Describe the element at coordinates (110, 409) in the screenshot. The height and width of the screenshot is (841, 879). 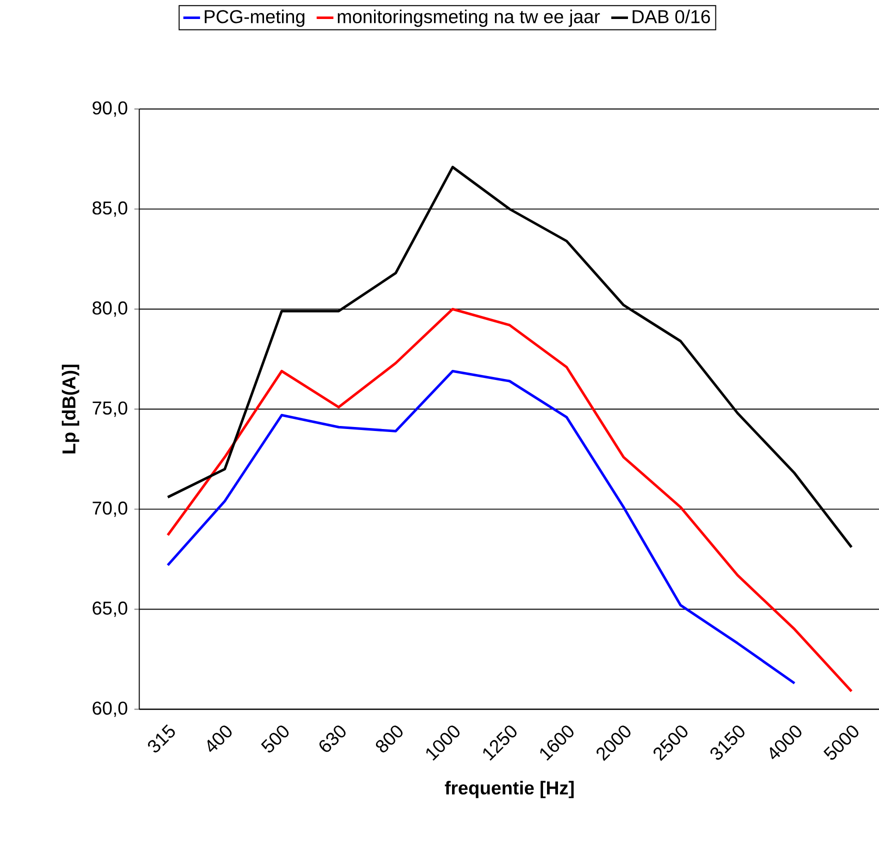
I see `y-tick-label: 75,0` at that location.